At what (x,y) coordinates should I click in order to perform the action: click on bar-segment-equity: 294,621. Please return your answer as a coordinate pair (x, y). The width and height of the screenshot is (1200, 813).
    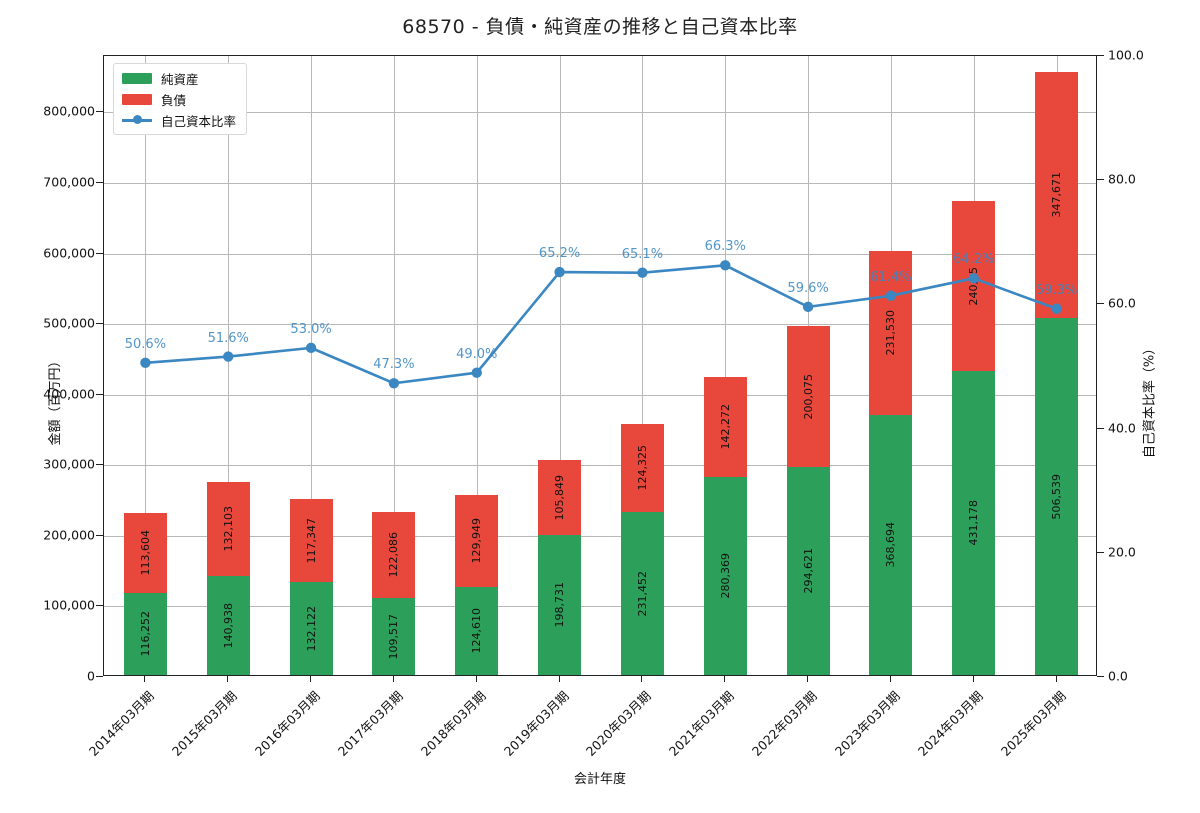
    Looking at the image, I should click on (808, 571).